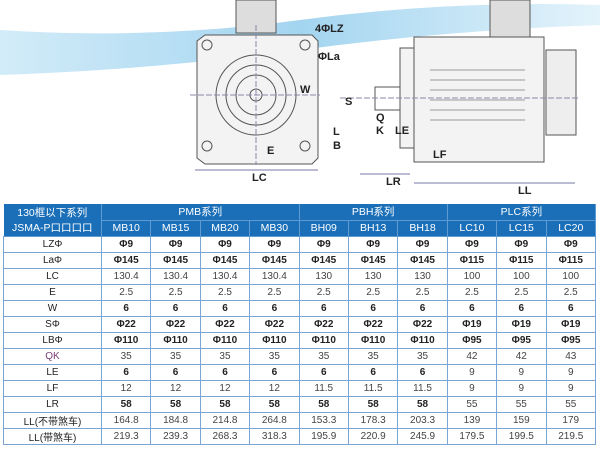 Image resolution: width=600 pixels, height=449 pixels. I want to click on label-4-lz: 4ΦLZ, so click(329, 29).